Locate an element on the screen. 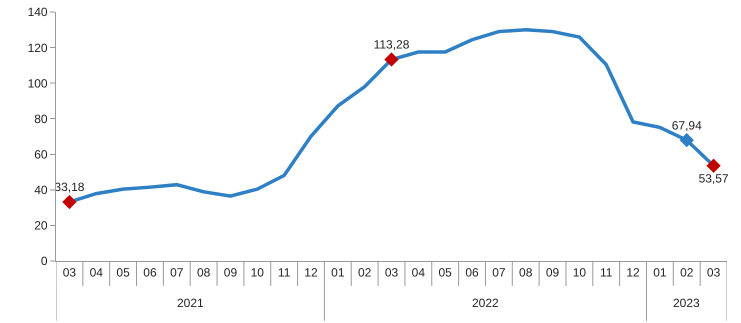  data-label: 33,18 is located at coordinates (69, 187).